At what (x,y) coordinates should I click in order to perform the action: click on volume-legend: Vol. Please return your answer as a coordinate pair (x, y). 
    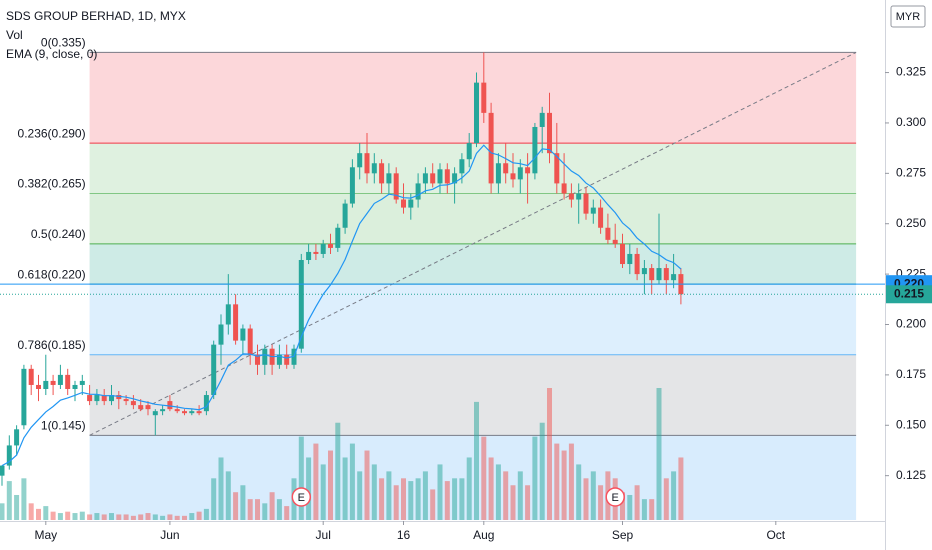
    Looking at the image, I should click on (14, 35).